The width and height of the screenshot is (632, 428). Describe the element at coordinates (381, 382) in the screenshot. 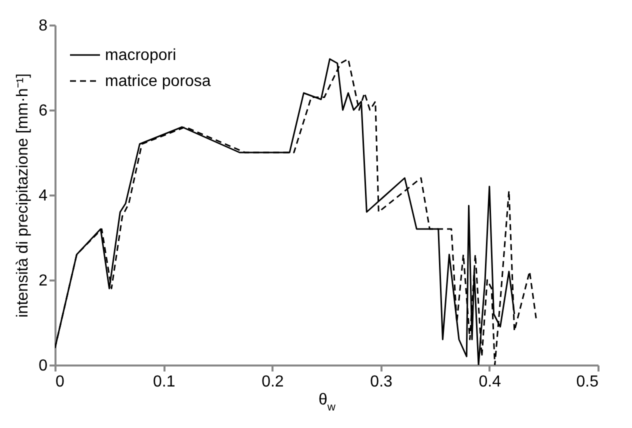

I see `x-tick-label: 0.3` at that location.